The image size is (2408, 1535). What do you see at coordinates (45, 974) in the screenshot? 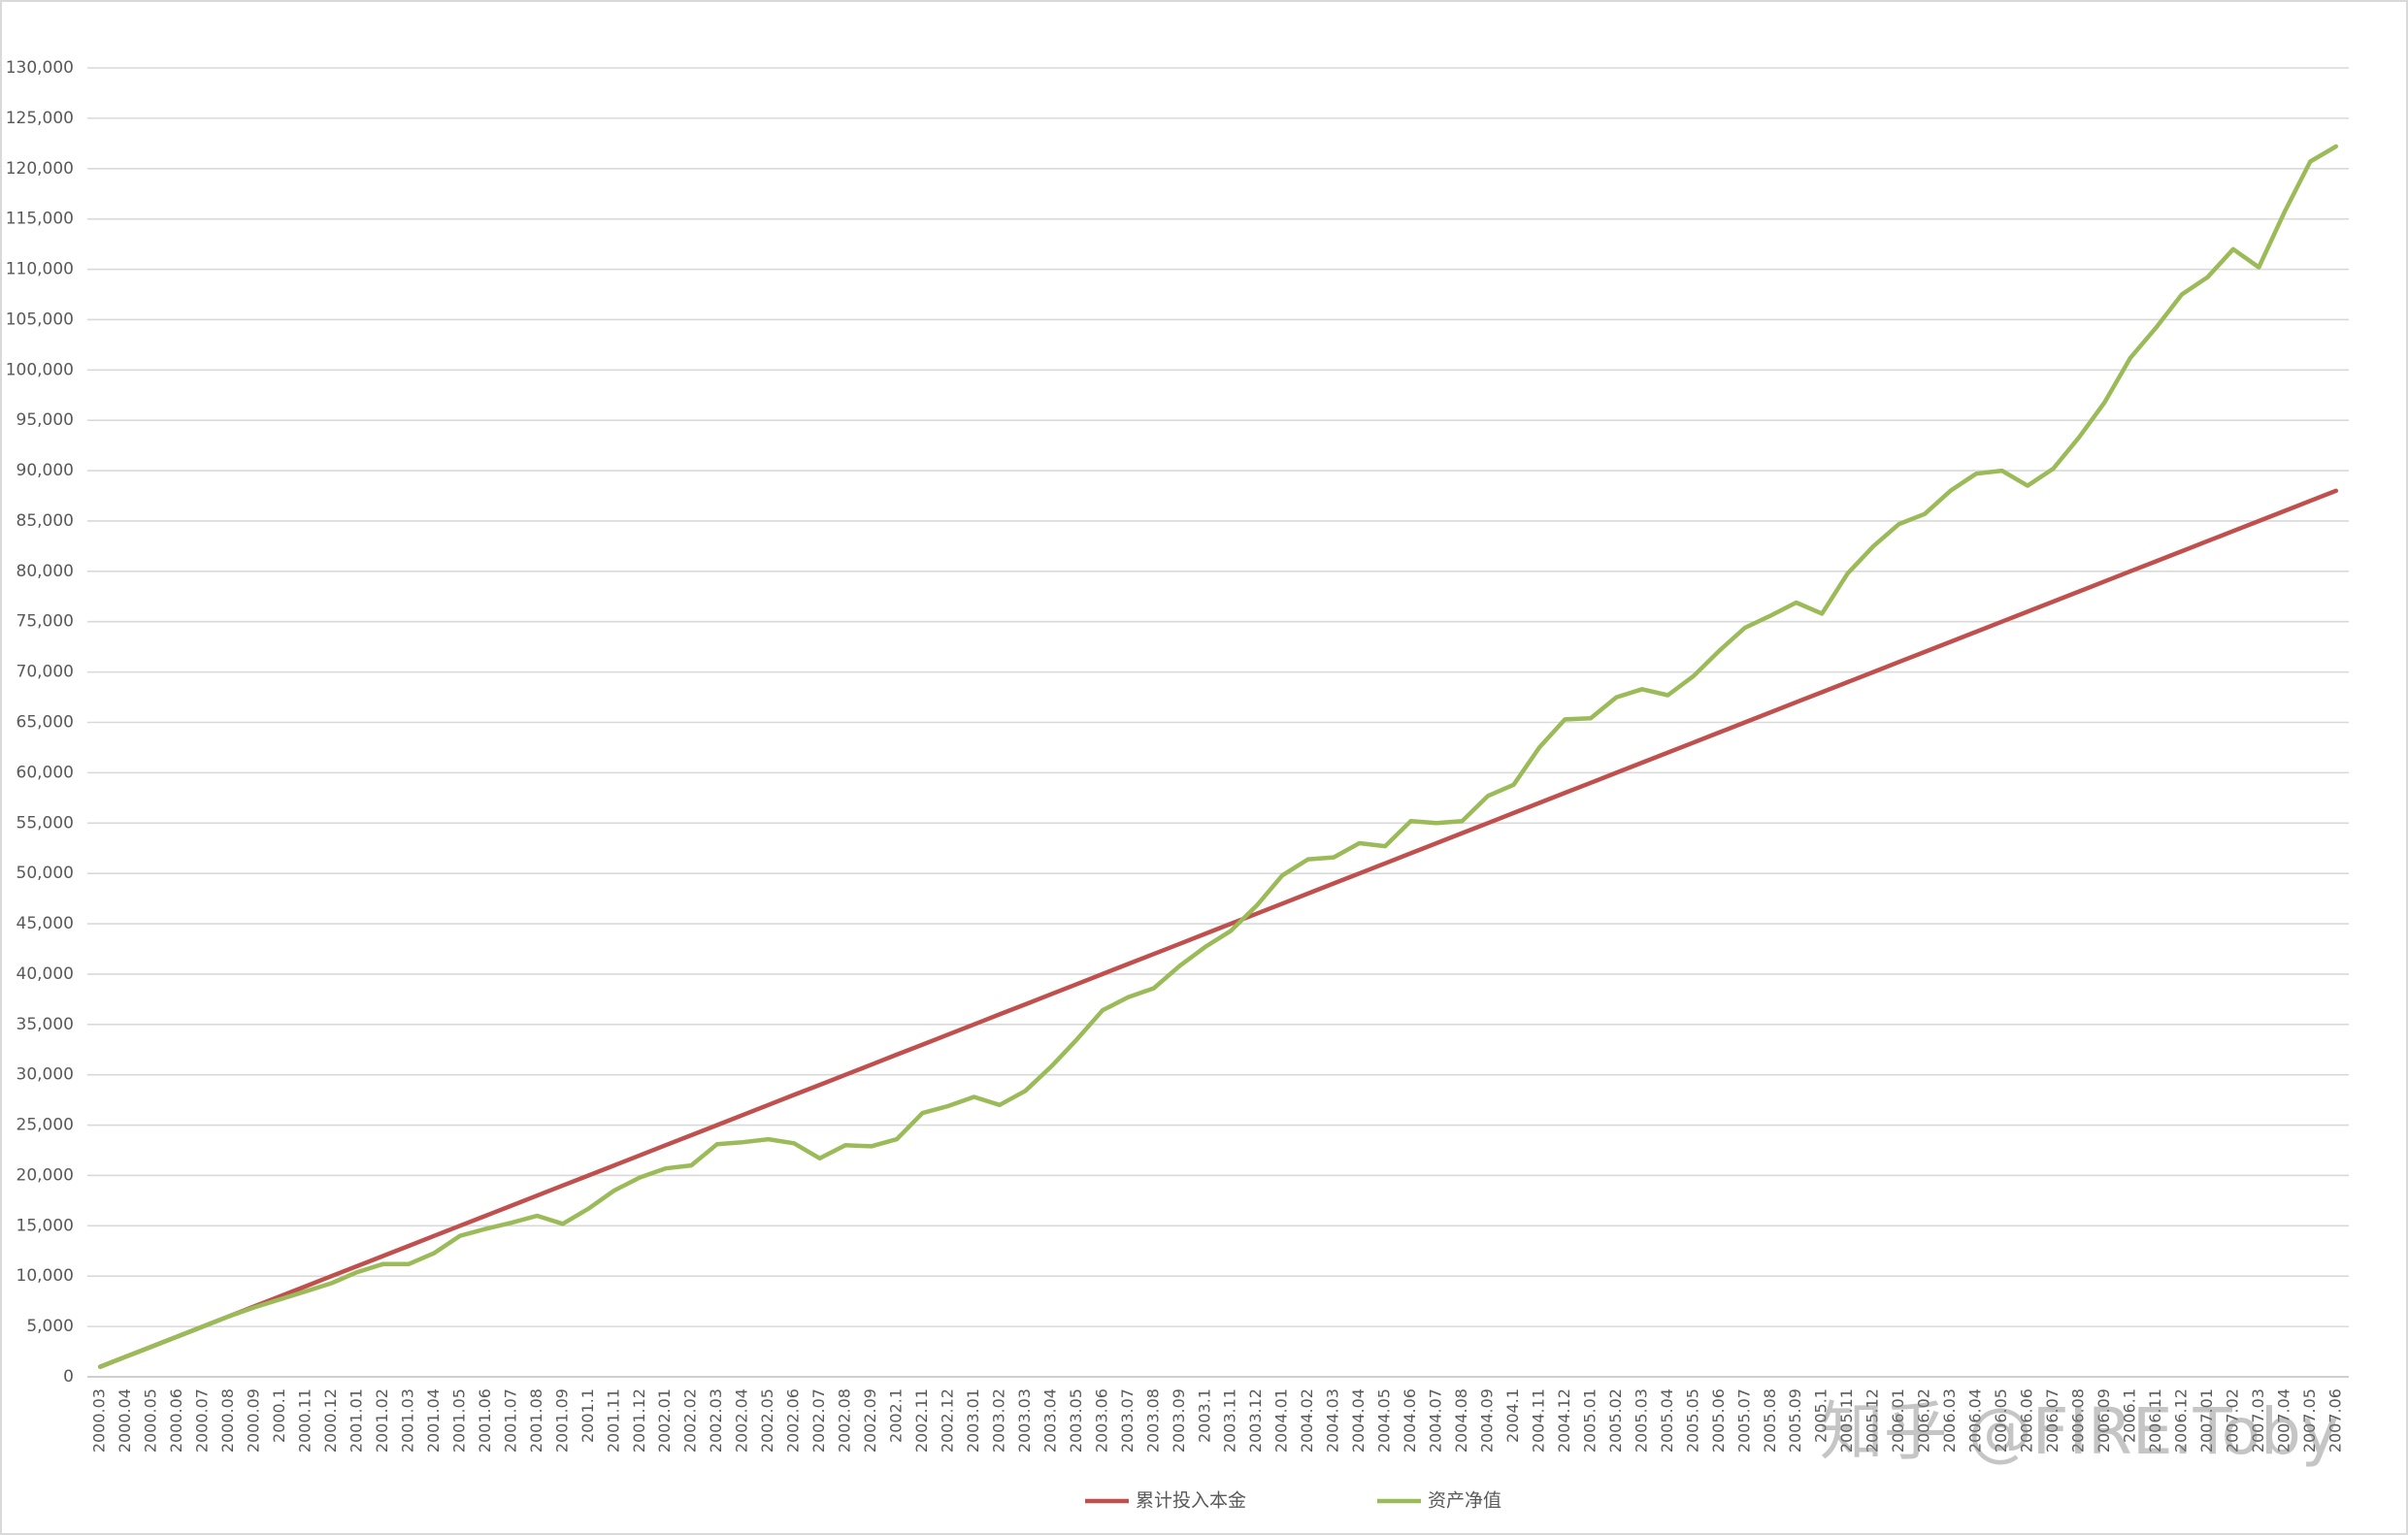
I see `y-tick-label: 40,000` at bounding box center [45, 974].